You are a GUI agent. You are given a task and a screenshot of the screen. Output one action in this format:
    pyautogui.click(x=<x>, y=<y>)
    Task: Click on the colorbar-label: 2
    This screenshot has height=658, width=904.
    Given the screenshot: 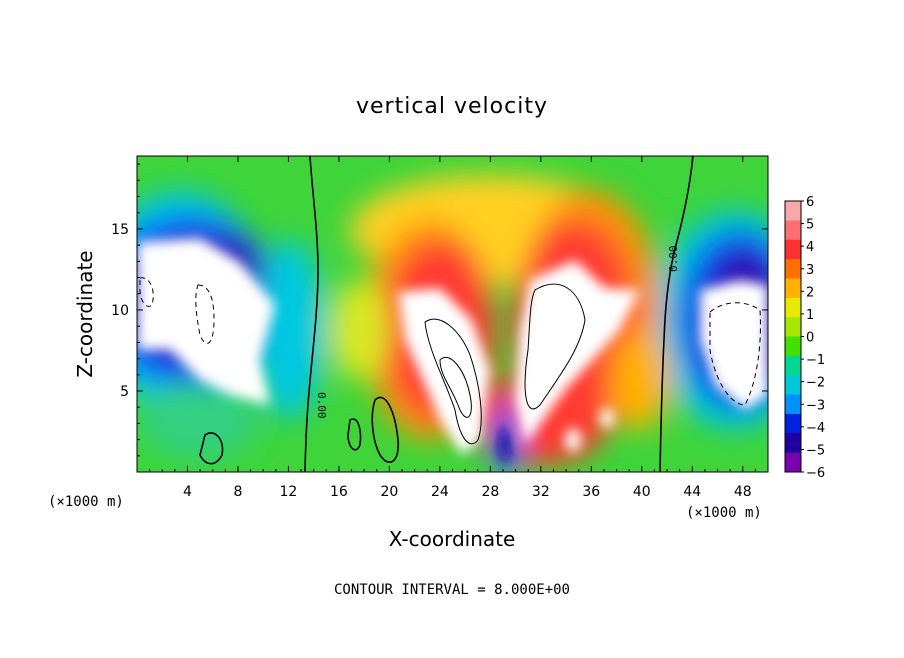 What is the action you would take?
    pyautogui.click(x=810, y=292)
    